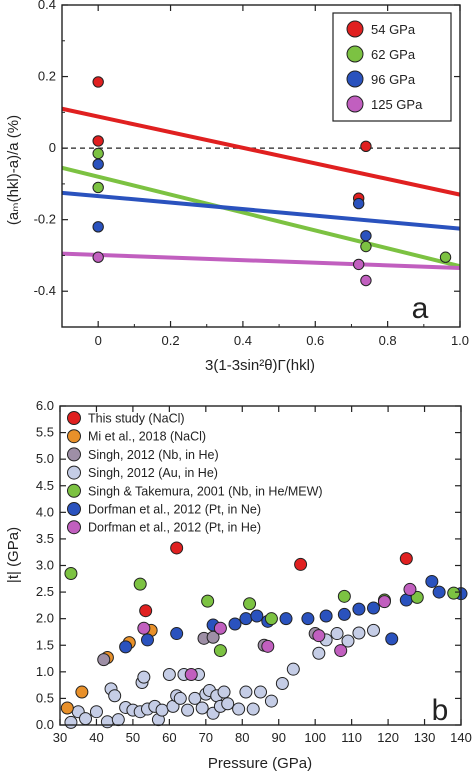 The image size is (474, 774). I want to click on y-tick-label-b: 4.0, so click(45, 511).